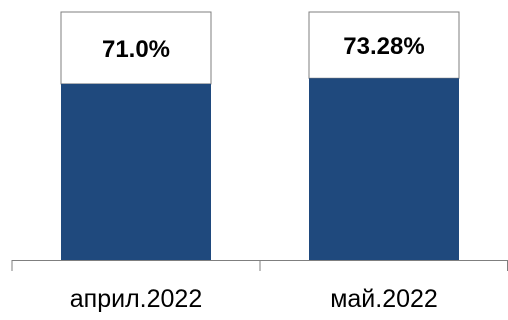 The height and width of the screenshot is (320, 508). I want to click on bar-value-label-0: 71.0%, so click(136, 49).